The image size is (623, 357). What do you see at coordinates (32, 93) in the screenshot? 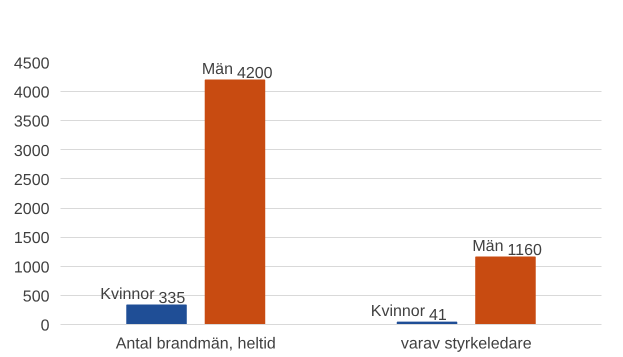
I see `y-tick-label: 4000` at bounding box center [32, 93].